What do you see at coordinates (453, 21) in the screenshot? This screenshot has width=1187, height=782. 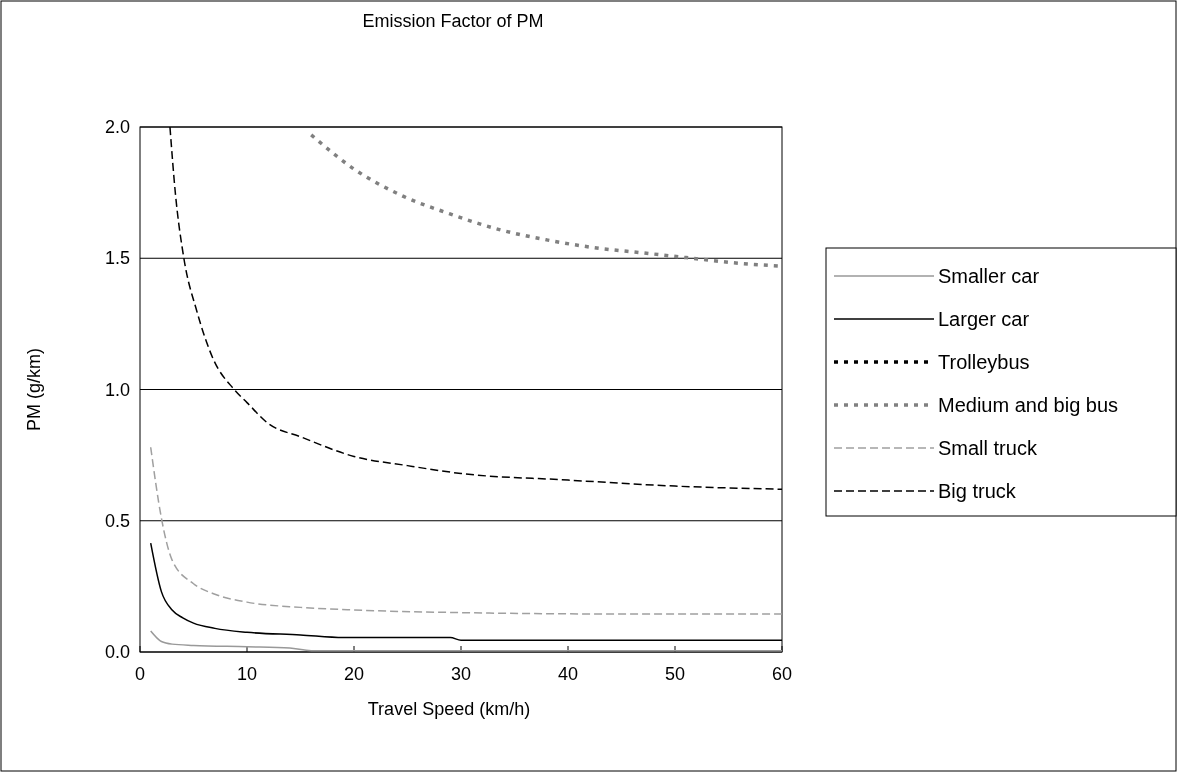 I see `chart-title: Emission Factor of PM` at bounding box center [453, 21].